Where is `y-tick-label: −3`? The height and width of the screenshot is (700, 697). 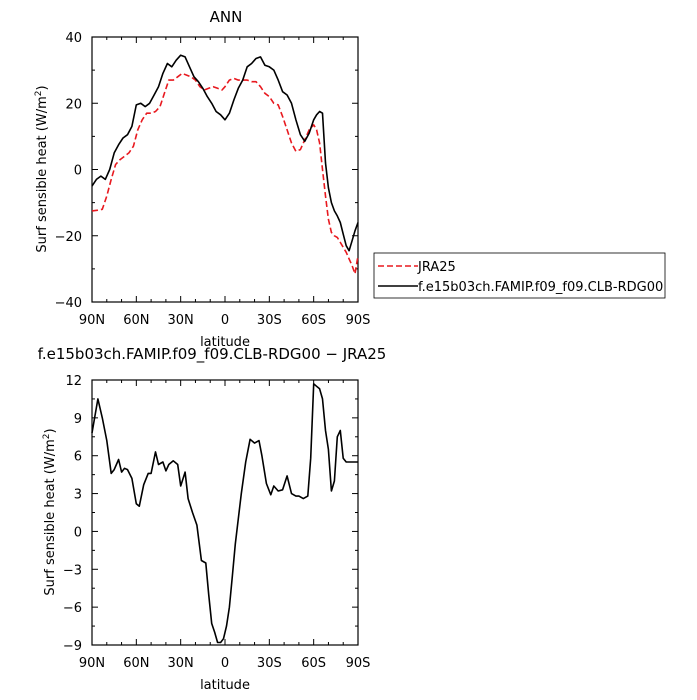
y-tick-label: −3 is located at coordinates (72, 570).